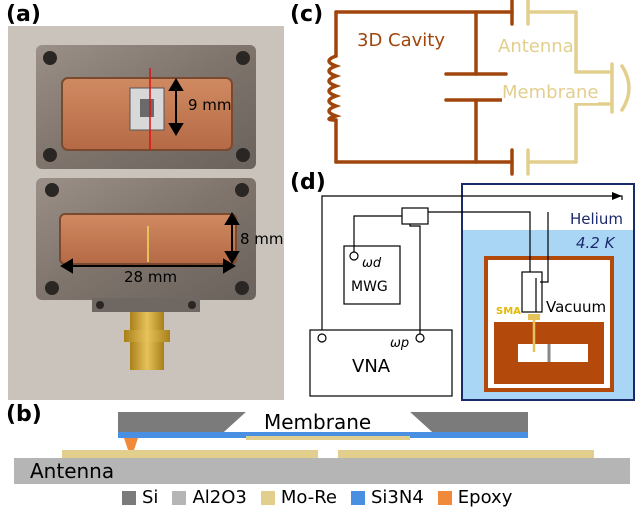 The image size is (637, 515). What do you see at coordinates (485, 497) in the screenshot?
I see `legend-label-epoxy: Epoxy` at bounding box center [485, 497].